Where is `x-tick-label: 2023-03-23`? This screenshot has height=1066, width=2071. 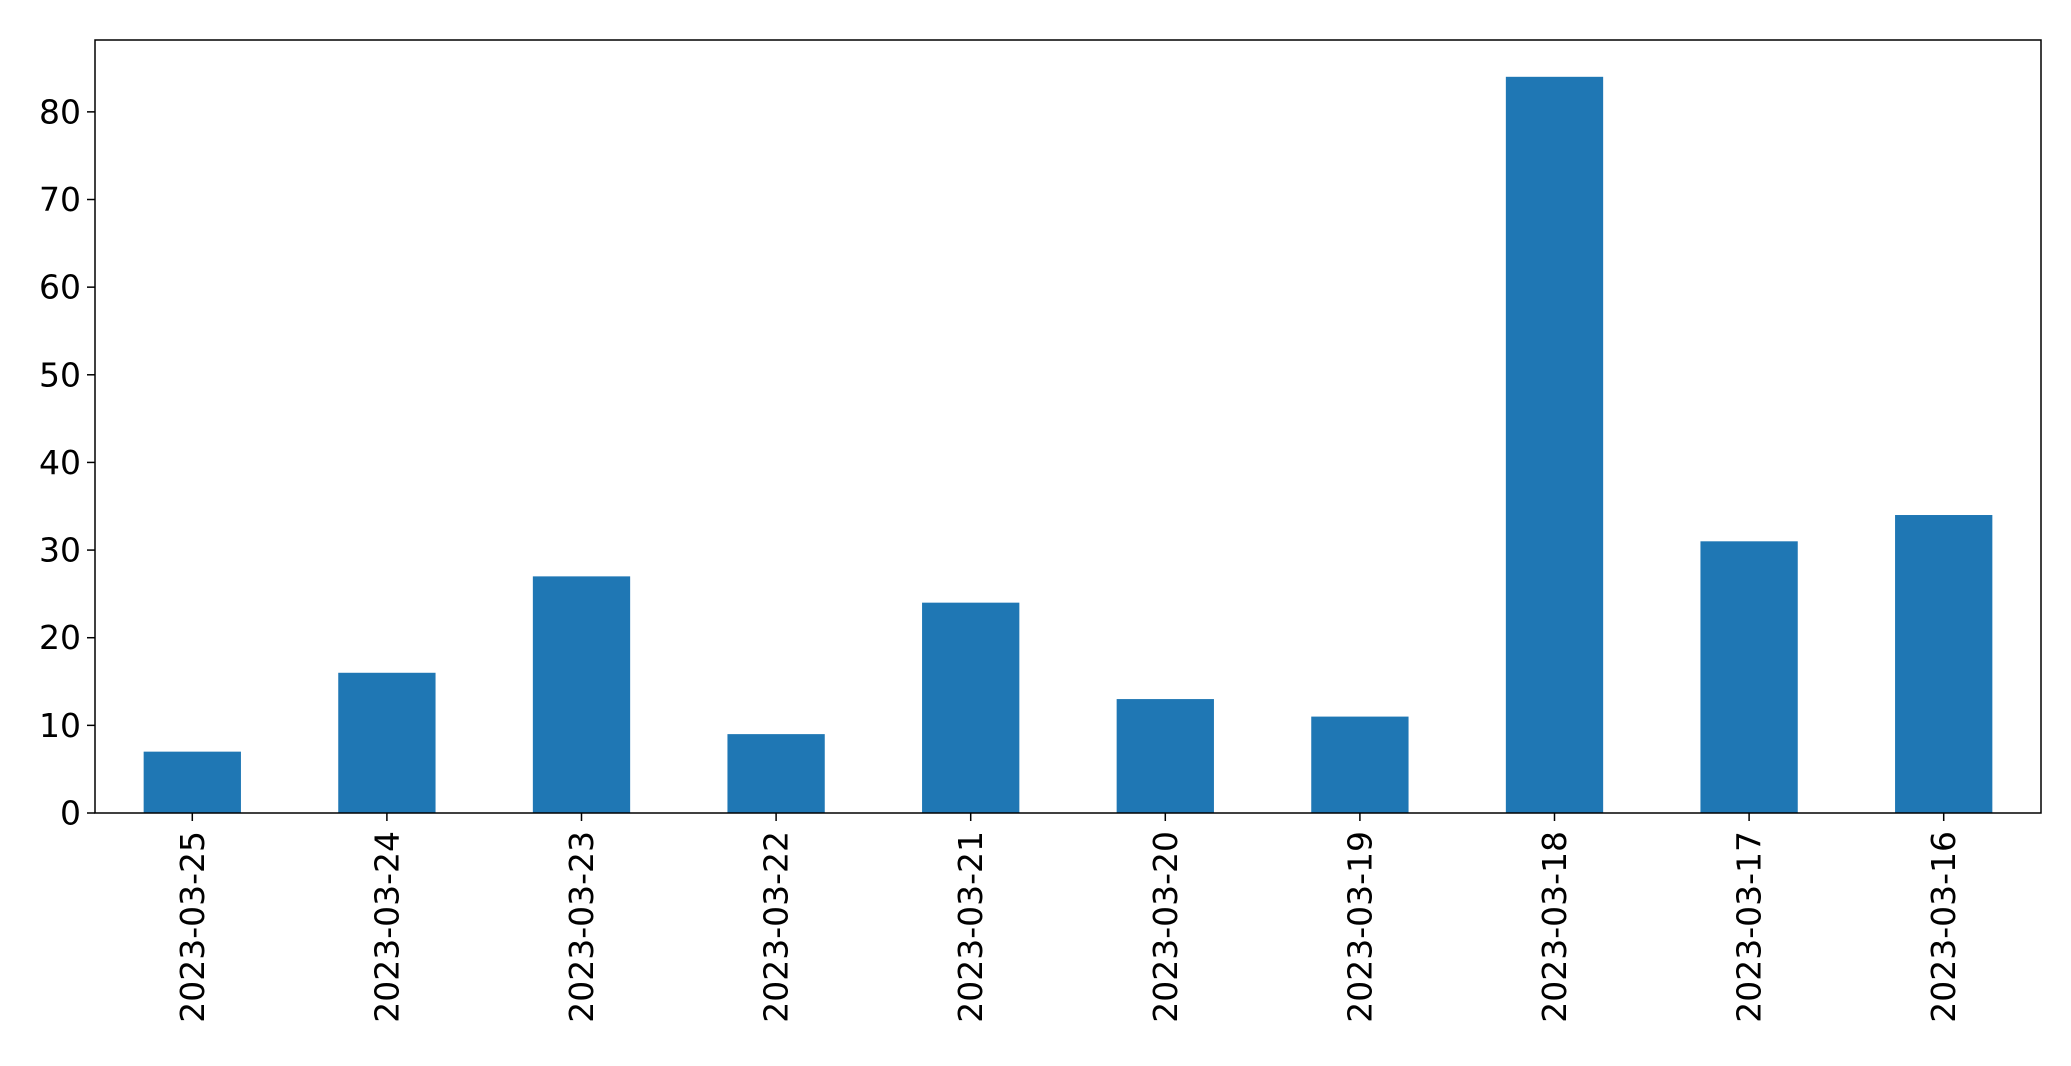
x-tick-label: 2023-03-23 is located at coordinates (581, 927).